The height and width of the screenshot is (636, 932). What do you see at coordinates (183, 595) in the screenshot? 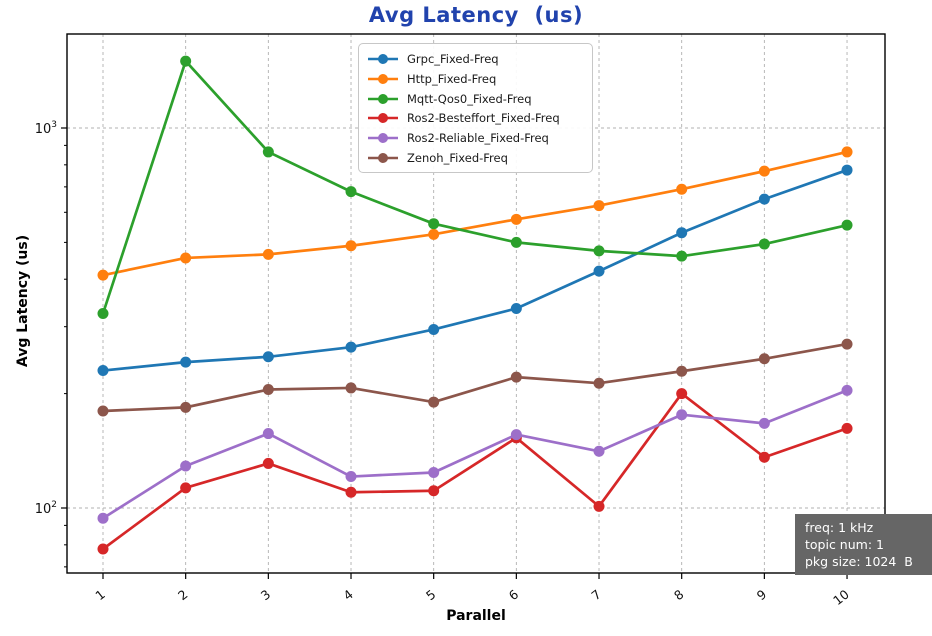
I see `x-tick-label: 2` at bounding box center [183, 595].